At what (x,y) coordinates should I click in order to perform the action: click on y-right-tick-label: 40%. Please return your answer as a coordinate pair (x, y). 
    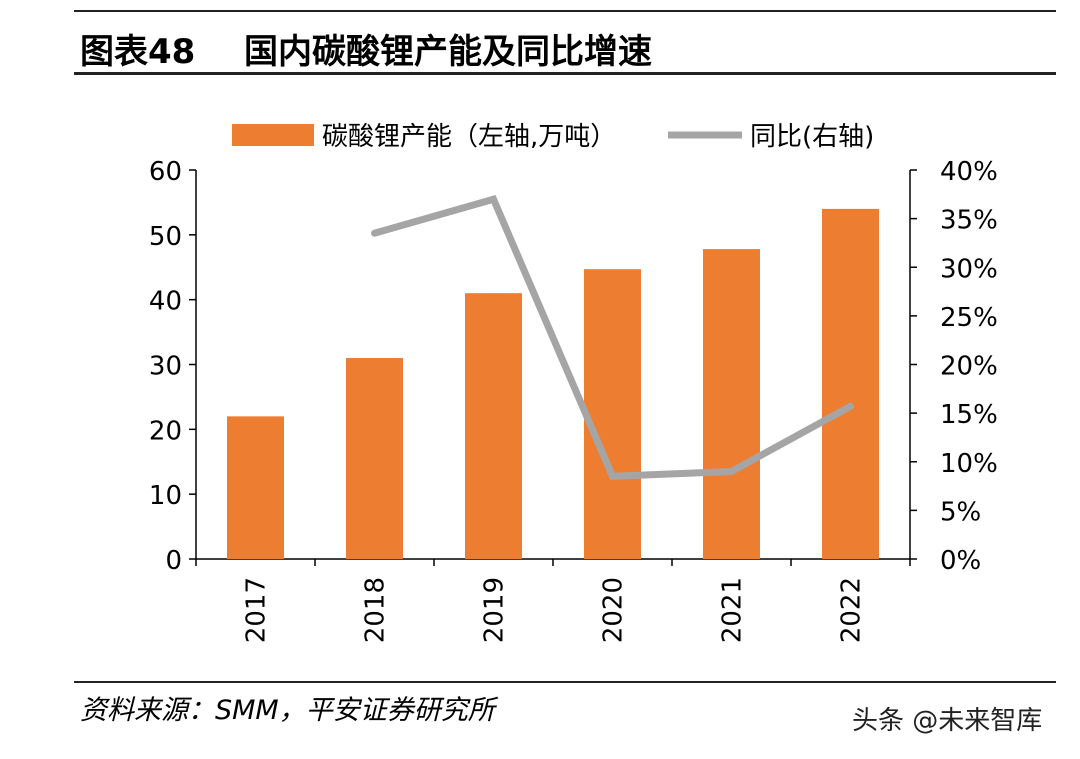
    Looking at the image, I should click on (969, 172).